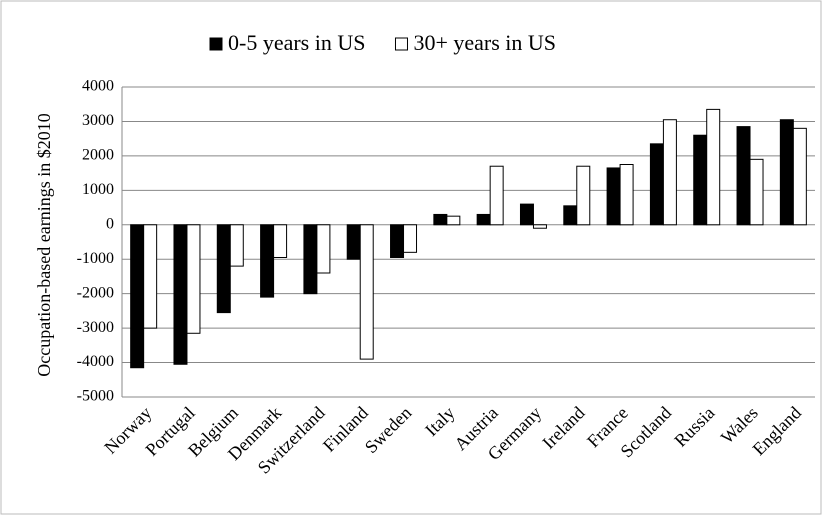  What do you see at coordinates (95, 396) in the screenshot?
I see `y-tick-label: -5000` at bounding box center [95, 396].